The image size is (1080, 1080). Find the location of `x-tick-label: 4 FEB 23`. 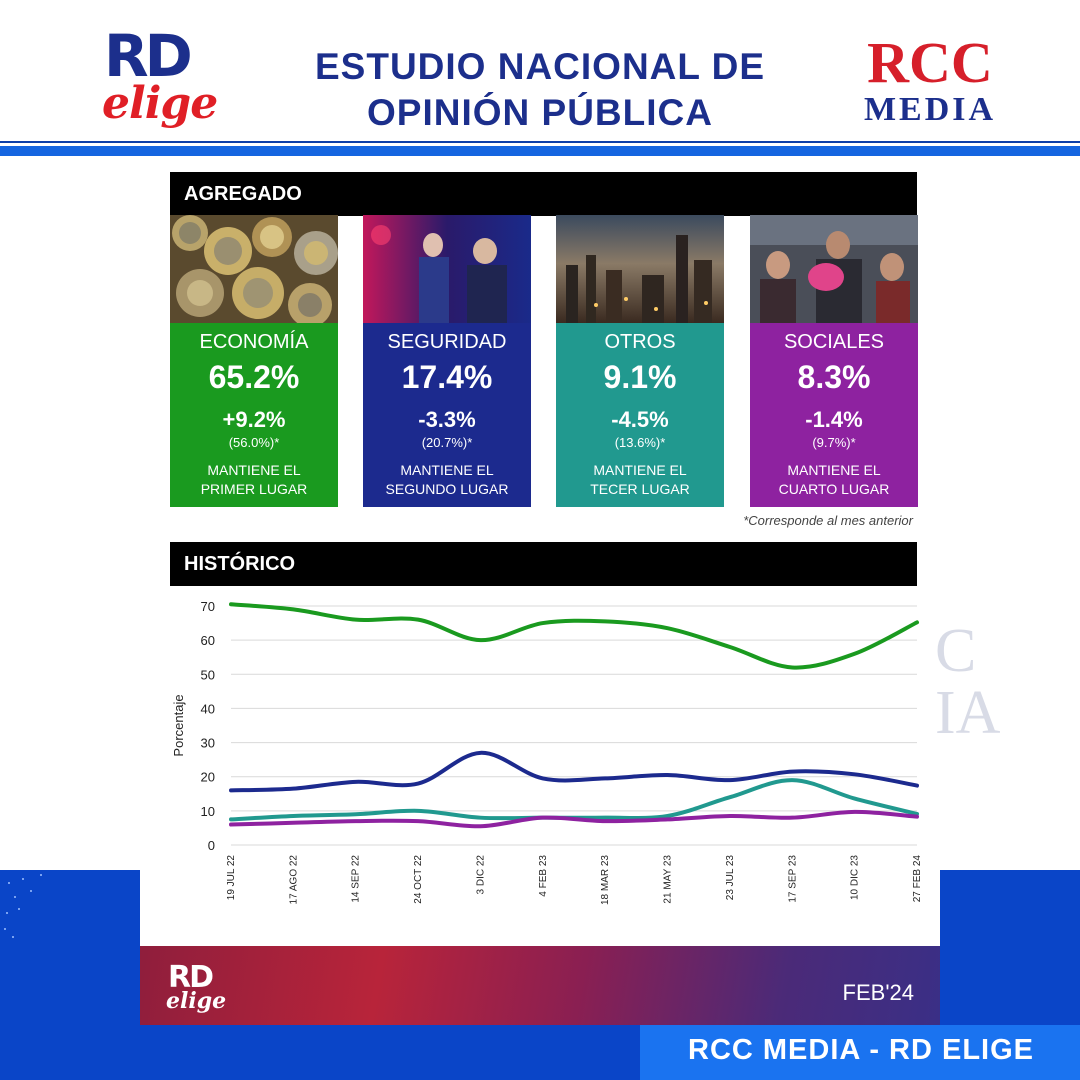

x-tick-label: 4 FEB 23 is located at coordinates (543, 876).